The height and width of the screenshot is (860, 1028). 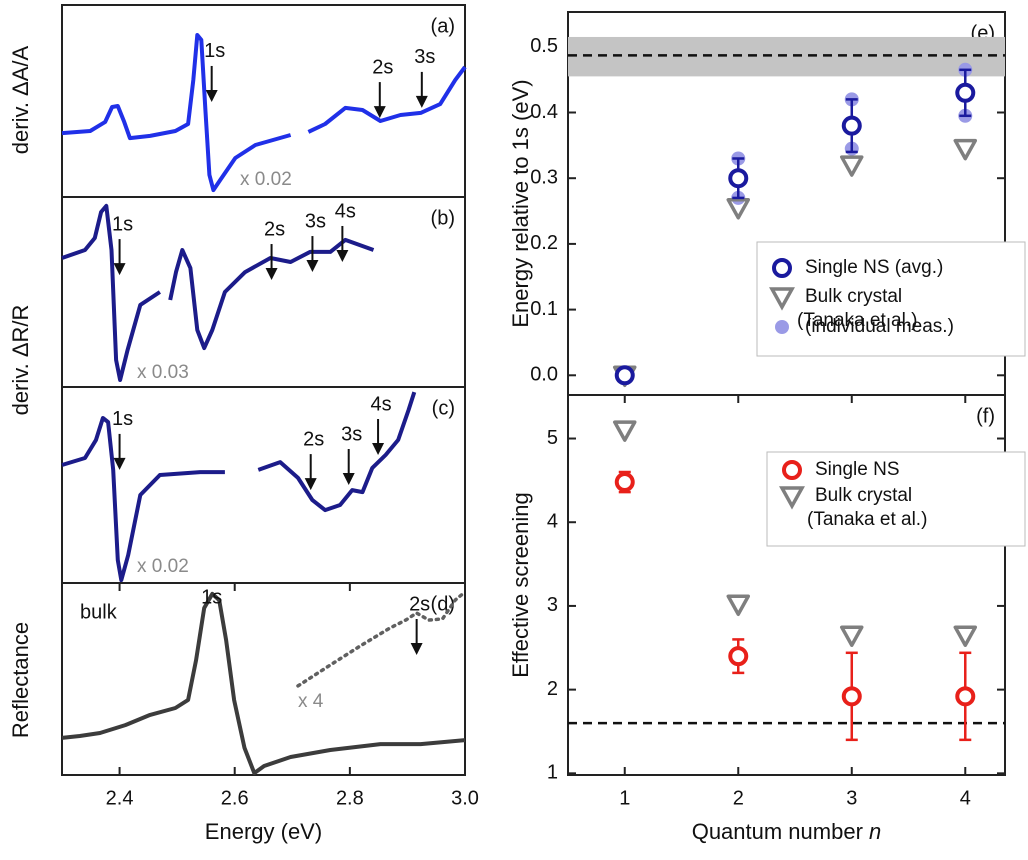 What do you see at coordinates (777, 831) in the screenshot?
I see `x-axis-label-text: Quantum number` at bounding box center [777, 831].